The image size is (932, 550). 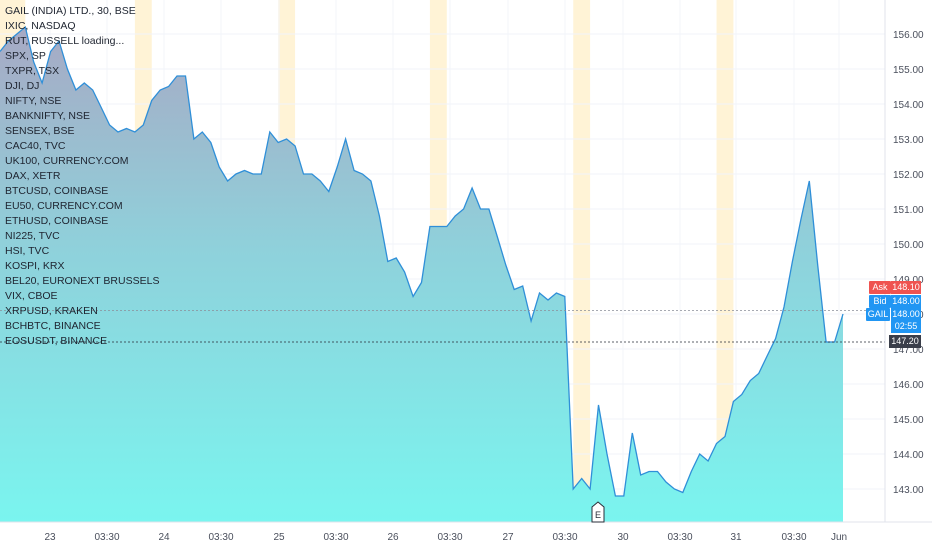 What do you see at coordinates (878, 314) in the screenshot?
I see `symbol-label: GAIL` at bounding box center [878, 314].